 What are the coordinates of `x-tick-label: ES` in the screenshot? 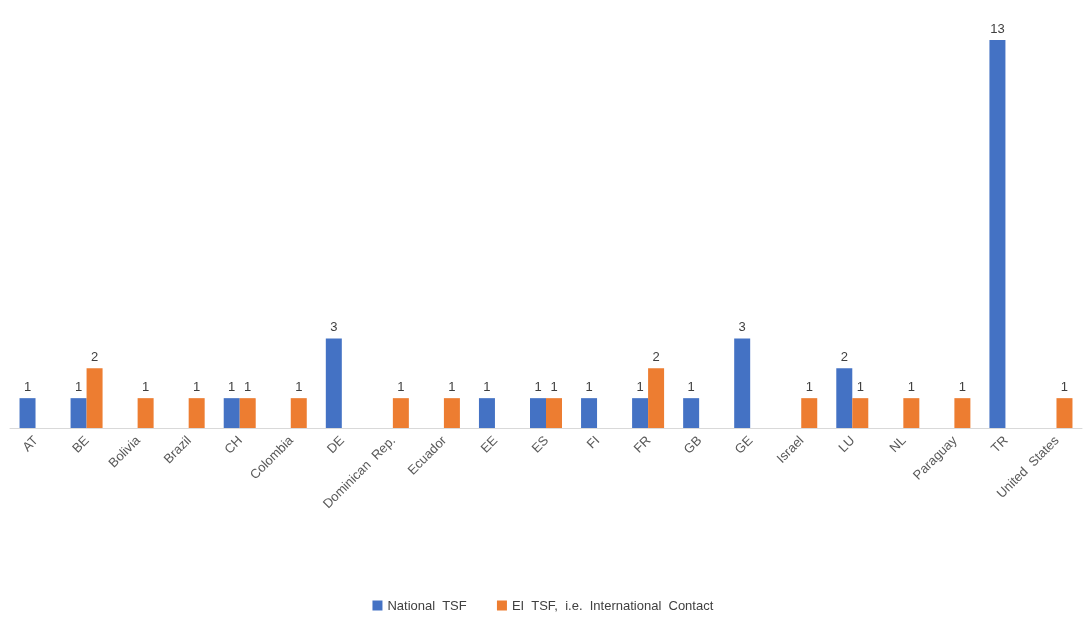 It's located at (540, 444).